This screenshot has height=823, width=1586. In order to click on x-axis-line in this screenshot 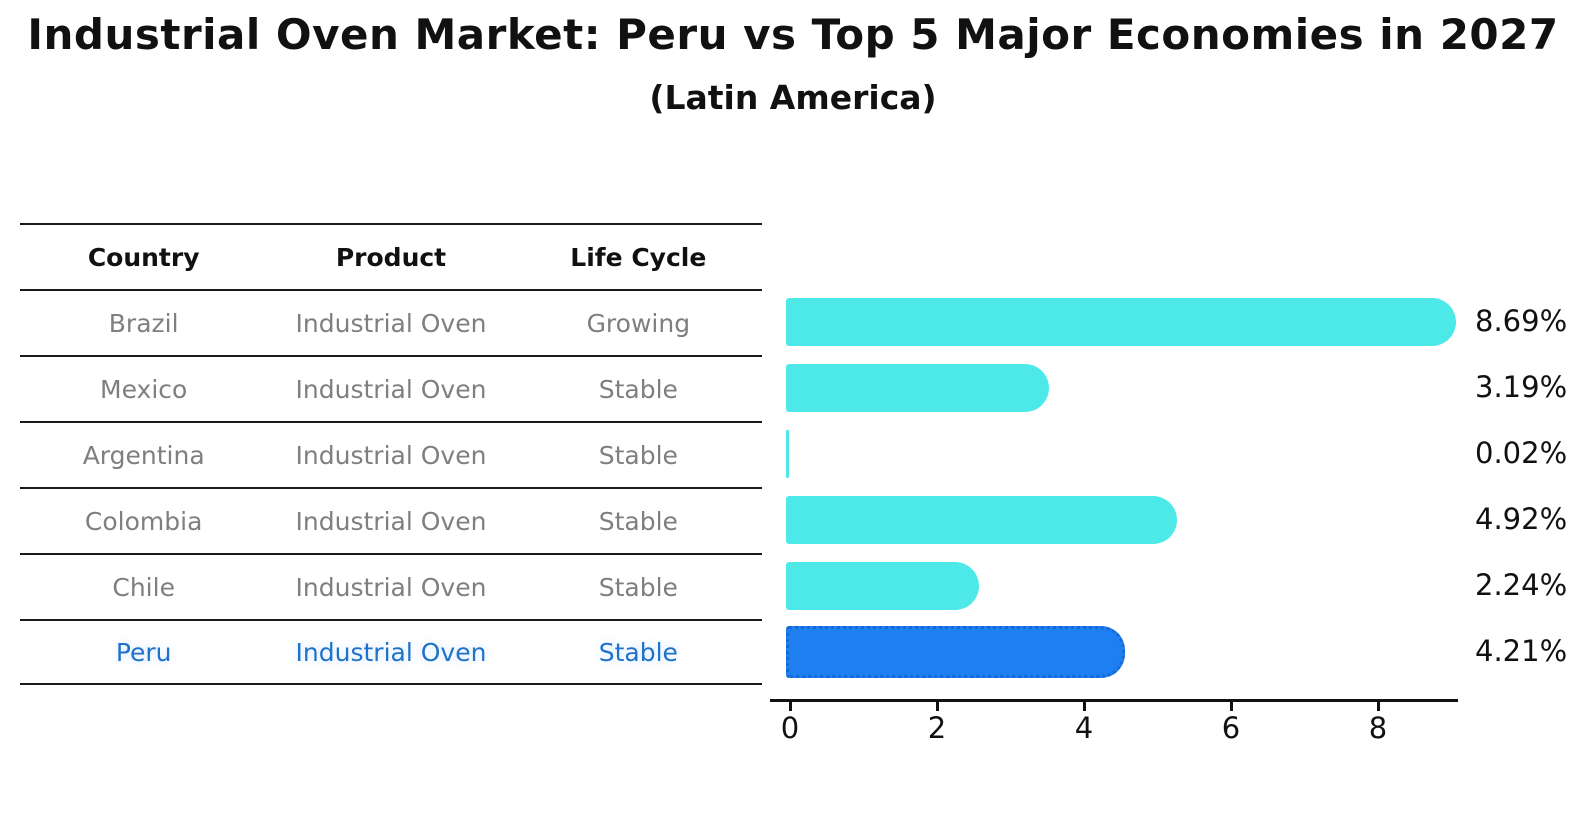, I will do `click(1114, 700)`.